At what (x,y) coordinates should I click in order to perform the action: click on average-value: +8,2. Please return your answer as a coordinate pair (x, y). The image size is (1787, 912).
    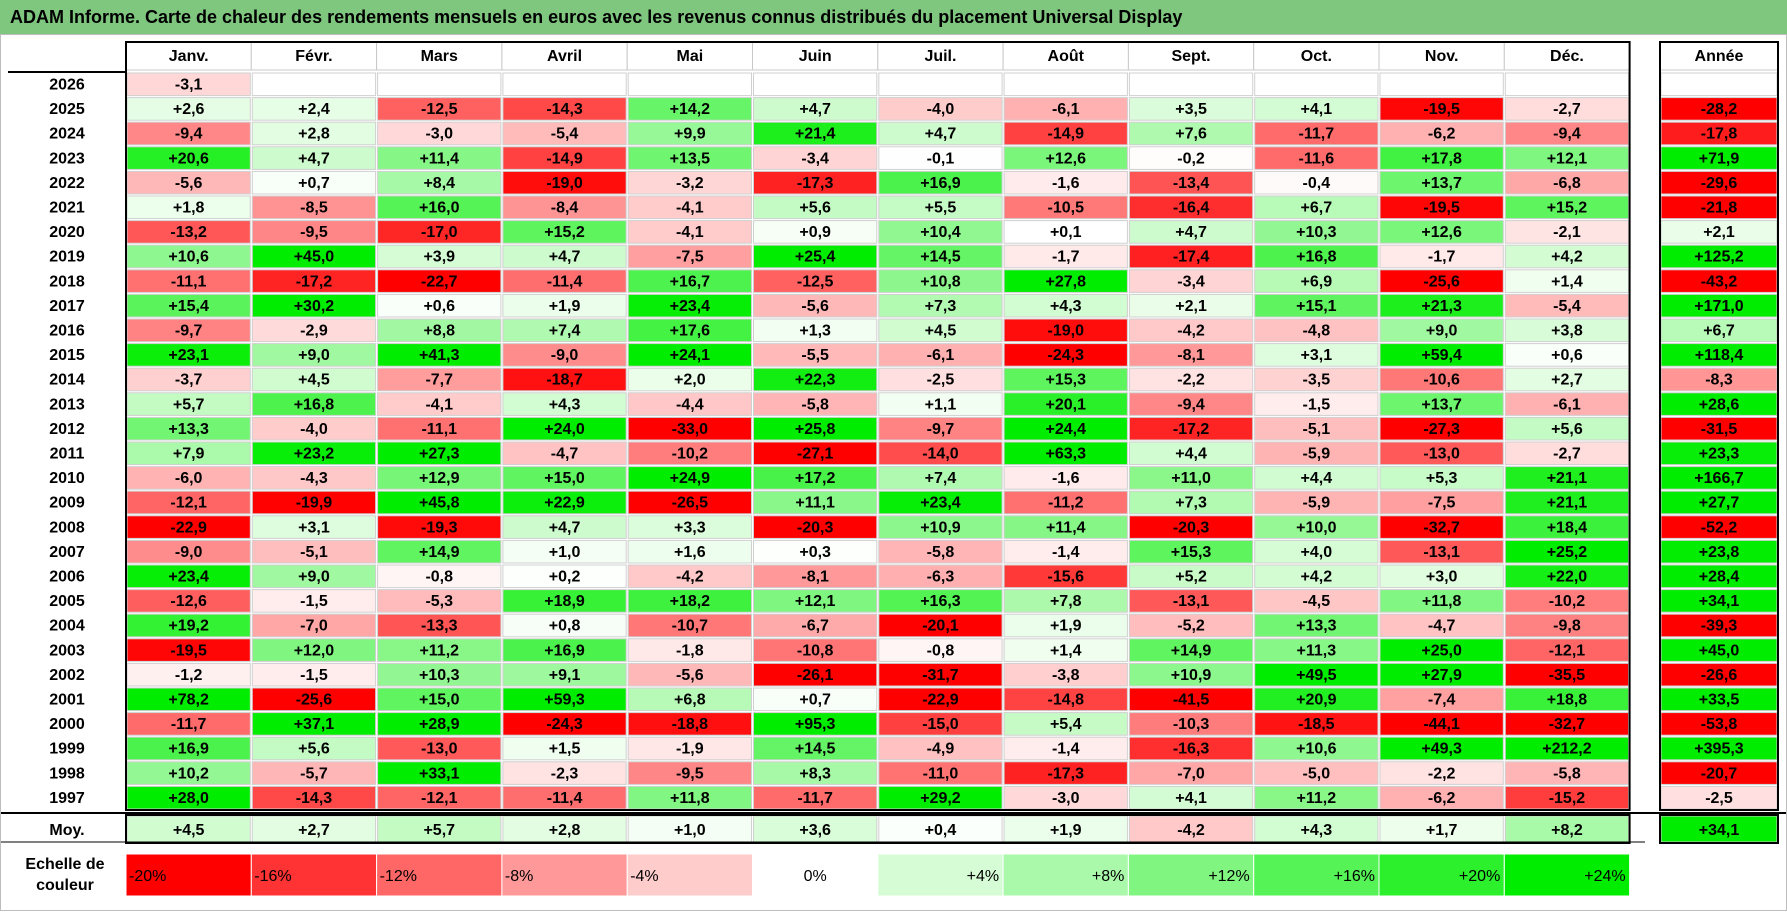
    Looking at the image, I should click on (1567, 830).